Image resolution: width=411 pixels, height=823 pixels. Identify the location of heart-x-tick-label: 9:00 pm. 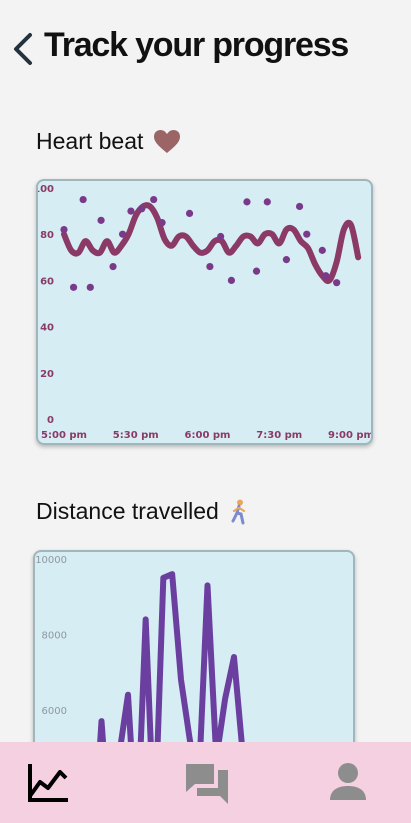
(349, 435).